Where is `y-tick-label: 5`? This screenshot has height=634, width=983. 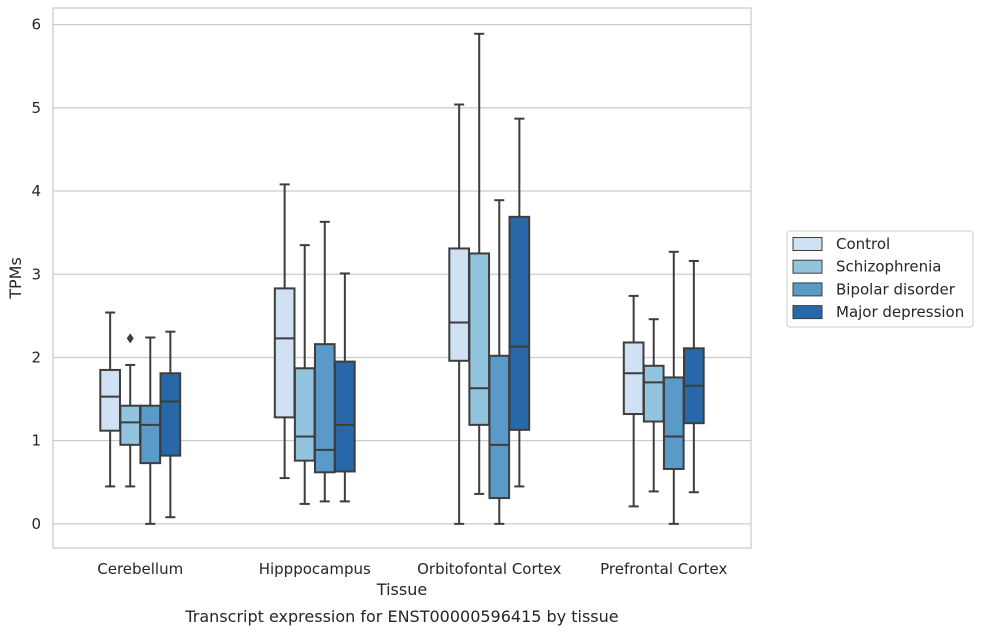
y-tick-label: 5 is located at coordinates (36, 108).